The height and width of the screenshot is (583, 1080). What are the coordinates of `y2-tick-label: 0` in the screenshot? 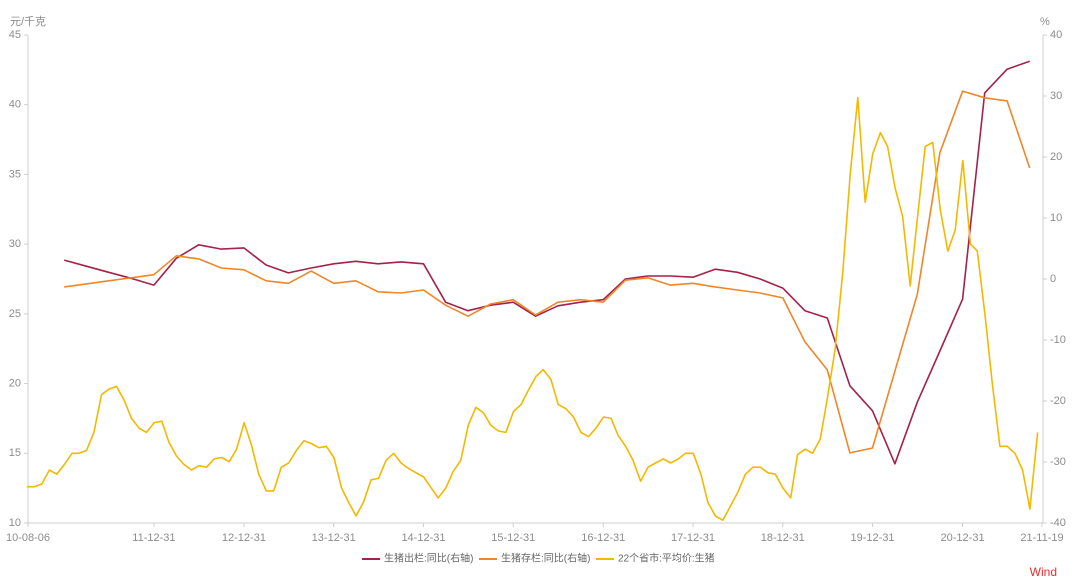 It's located at (1053, 279).